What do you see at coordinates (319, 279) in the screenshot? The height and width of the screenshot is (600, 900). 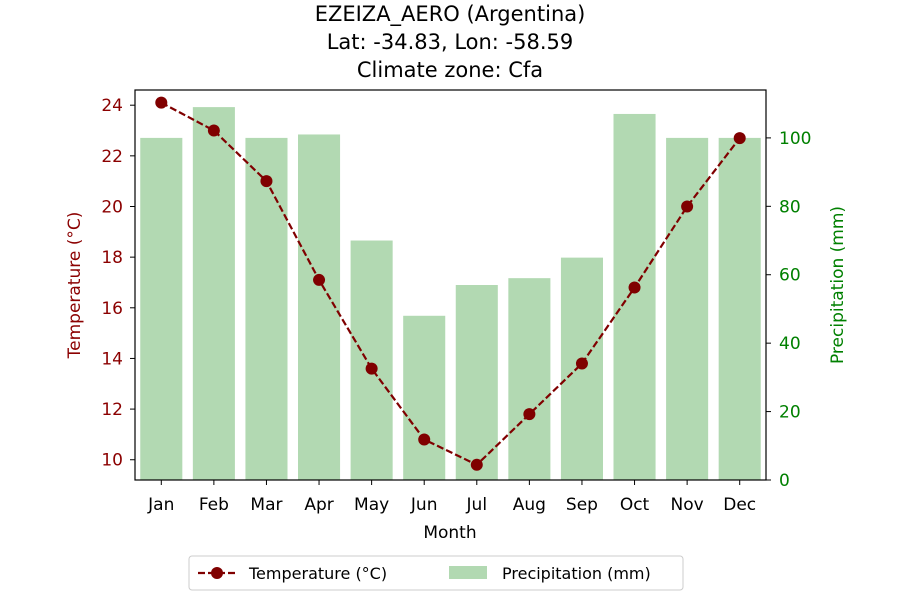 I see `temperature-point-apr` at bounding box center [319, 279].